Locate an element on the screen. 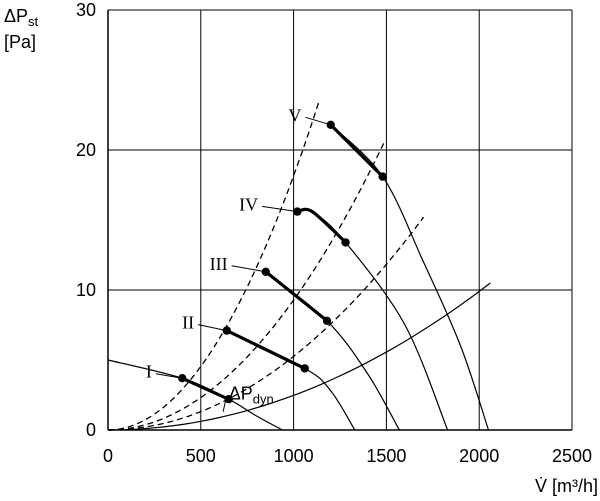  x-tick-label: 1000 is located at coordinates (294, 456).